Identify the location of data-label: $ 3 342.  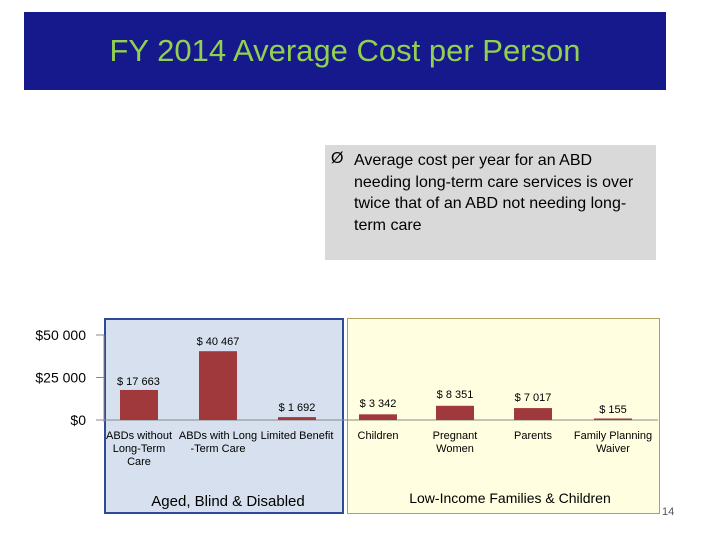
(378, 404).